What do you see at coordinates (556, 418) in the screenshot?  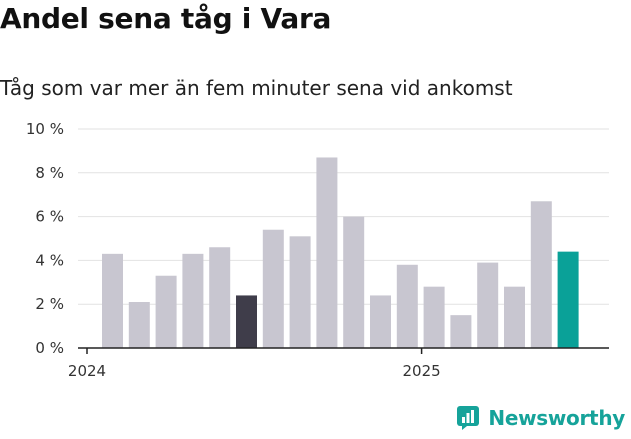 I see `brand-name: Newsworthy` at bounding box center [556, 418].